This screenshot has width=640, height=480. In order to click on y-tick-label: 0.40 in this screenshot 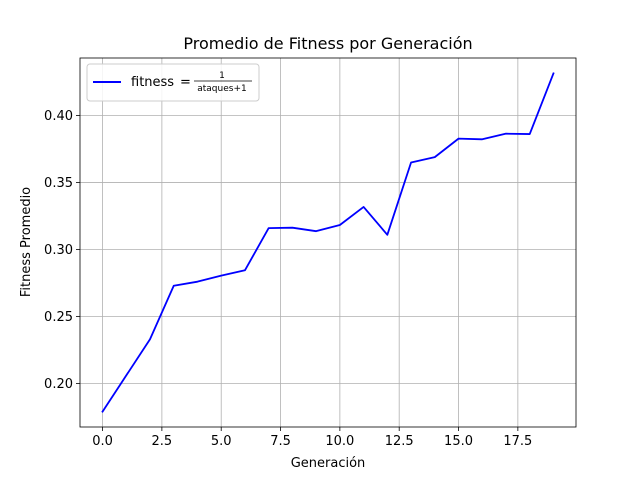, I will do `click(58, 116)`.